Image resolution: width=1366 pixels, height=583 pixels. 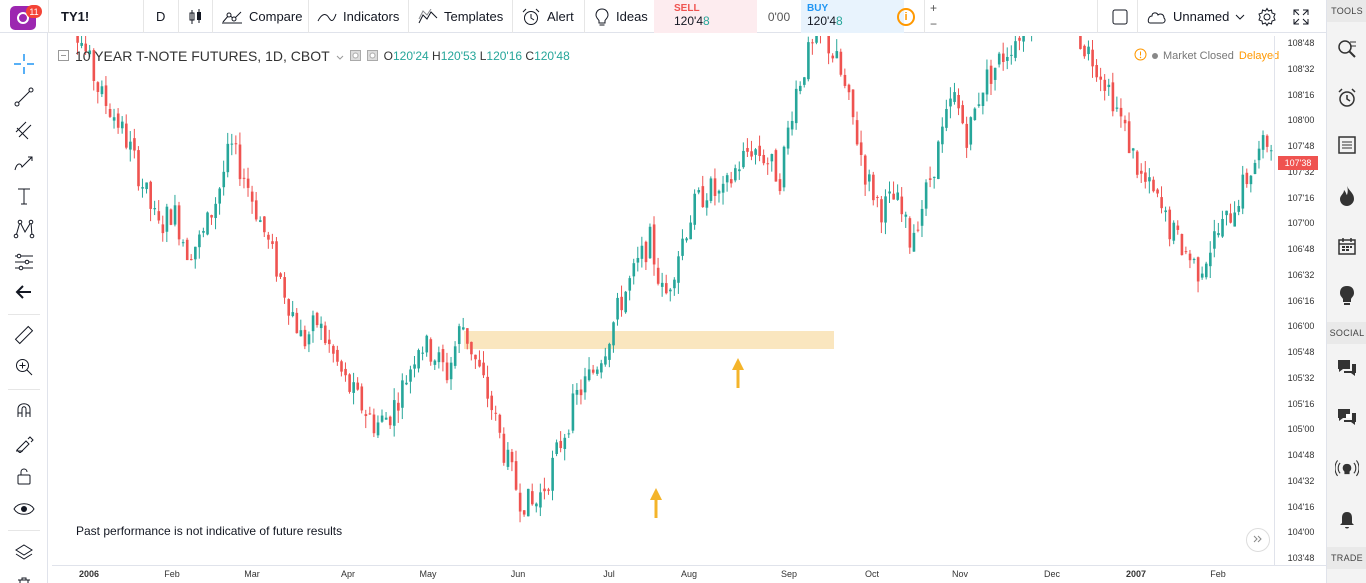 I want to click on interval-button: D, so click(x=160, y=16).